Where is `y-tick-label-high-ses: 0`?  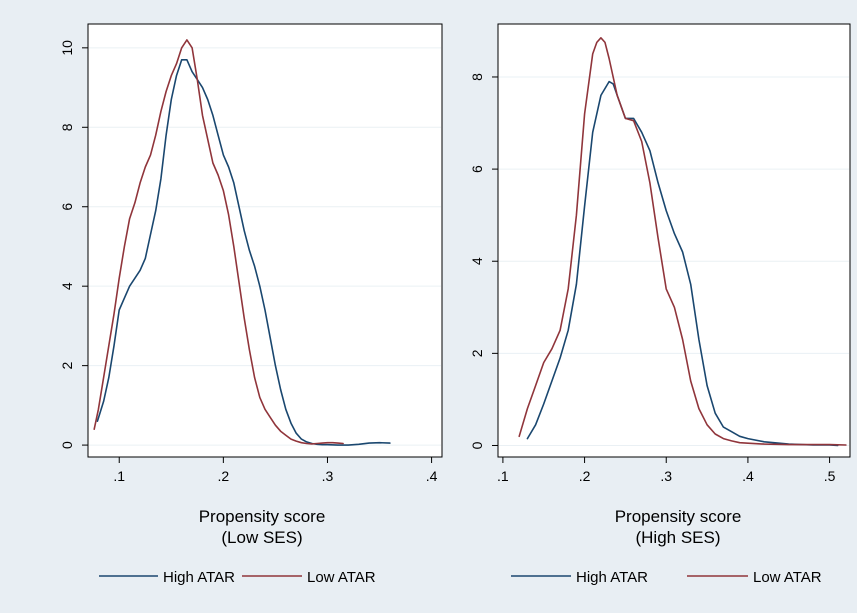
y-tick-label-high-ses: 0 is located at coordinates (477, 445).